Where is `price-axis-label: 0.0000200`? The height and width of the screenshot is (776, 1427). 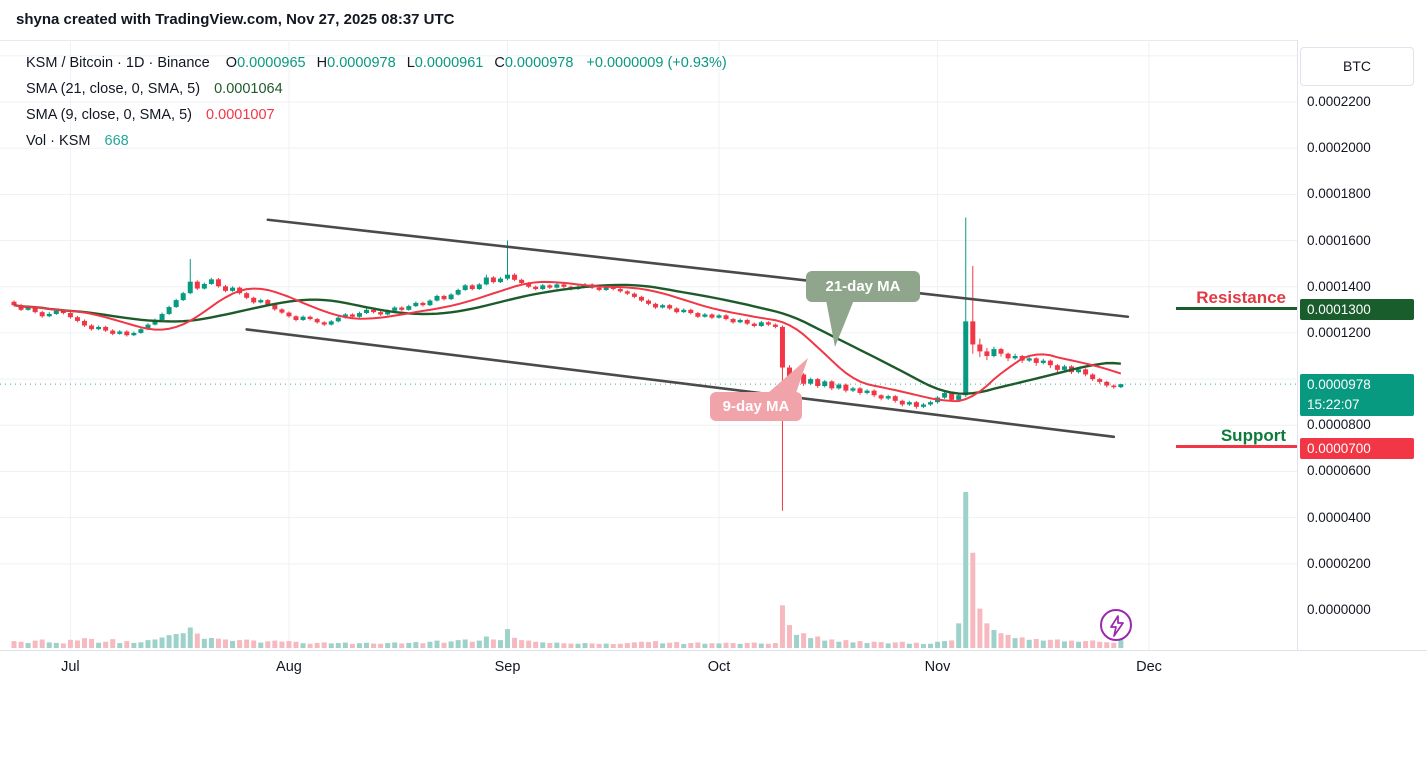
price-axis-label: 0.0000200 is located at coordinates (1339, 563).